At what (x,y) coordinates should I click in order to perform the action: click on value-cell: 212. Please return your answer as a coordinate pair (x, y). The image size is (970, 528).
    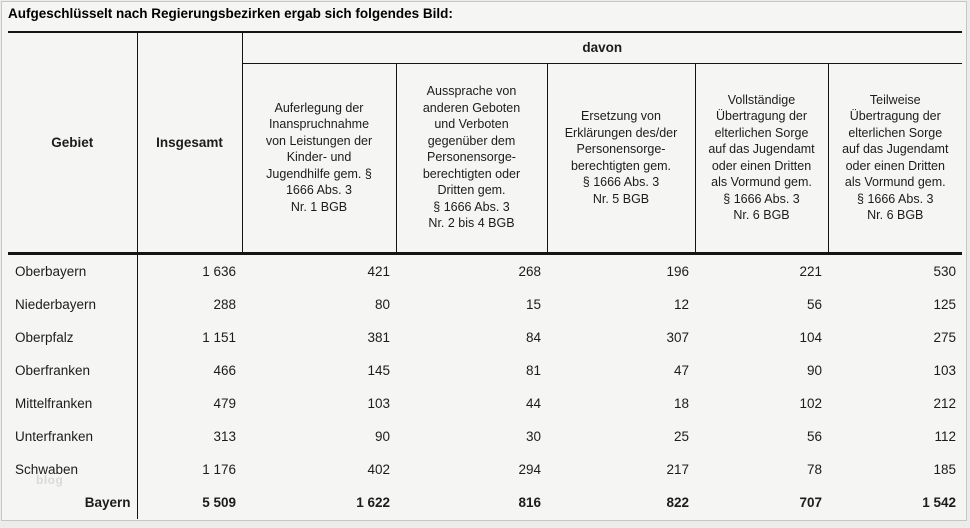
    Looking at the image, I should click on (945, 403).